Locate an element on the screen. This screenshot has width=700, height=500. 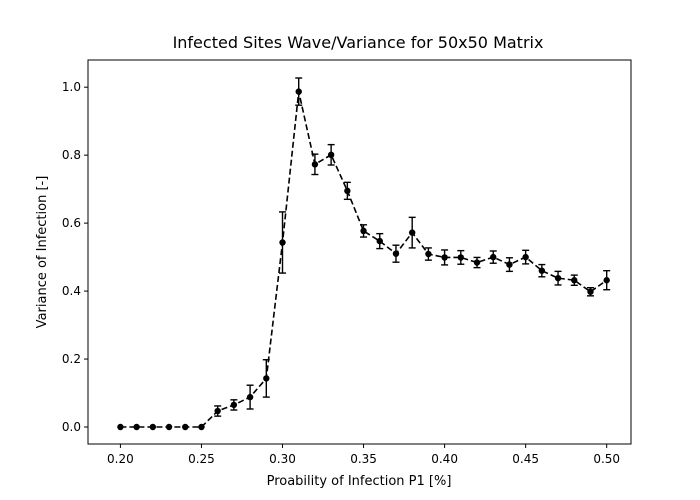
x-tick-label: 0.50 is located at coordinates (606, 459).